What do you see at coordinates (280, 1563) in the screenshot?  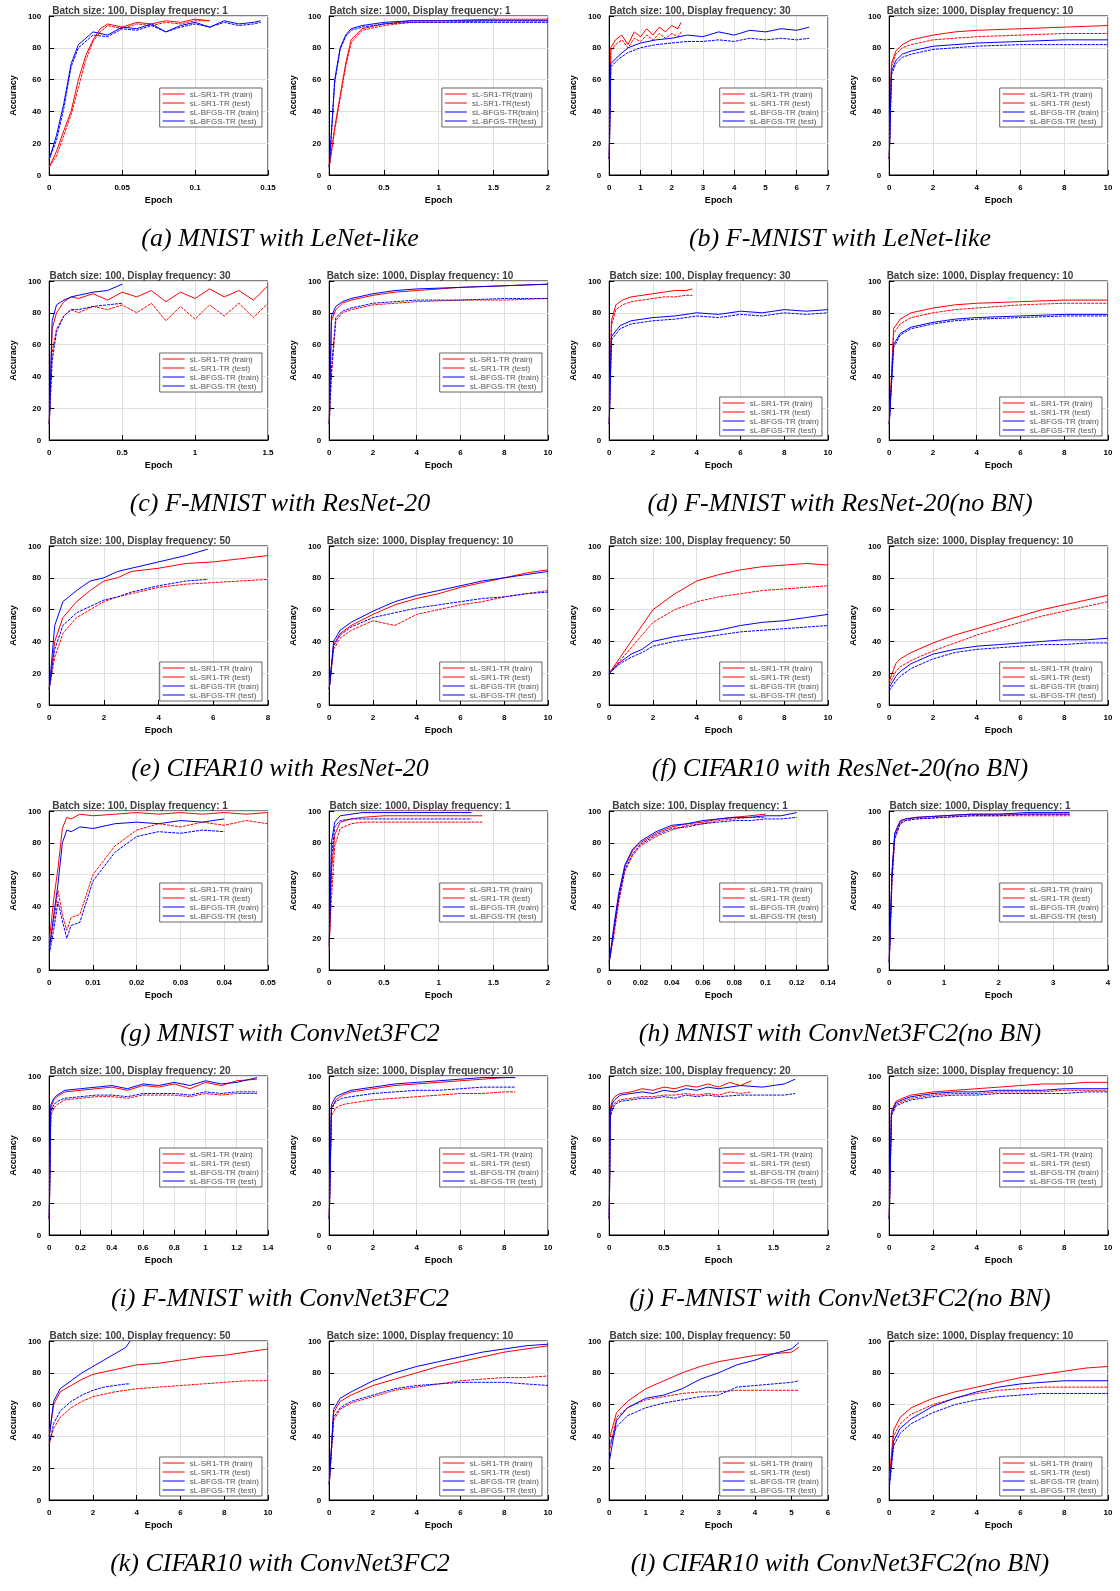 I see `text: (k) CIFAR10 with ConvNet3FC2` at bounding box center [280, 1563].